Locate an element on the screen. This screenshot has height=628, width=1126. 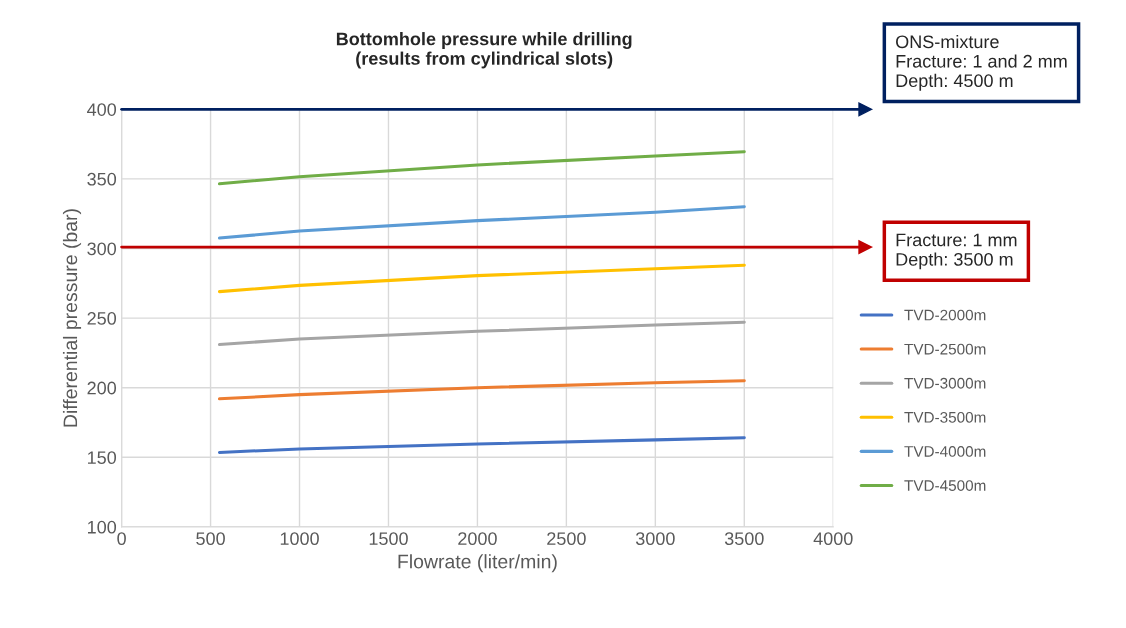
text: Fracture: 1 mm Depth: 3500 m is located at coordinates (956, 251).